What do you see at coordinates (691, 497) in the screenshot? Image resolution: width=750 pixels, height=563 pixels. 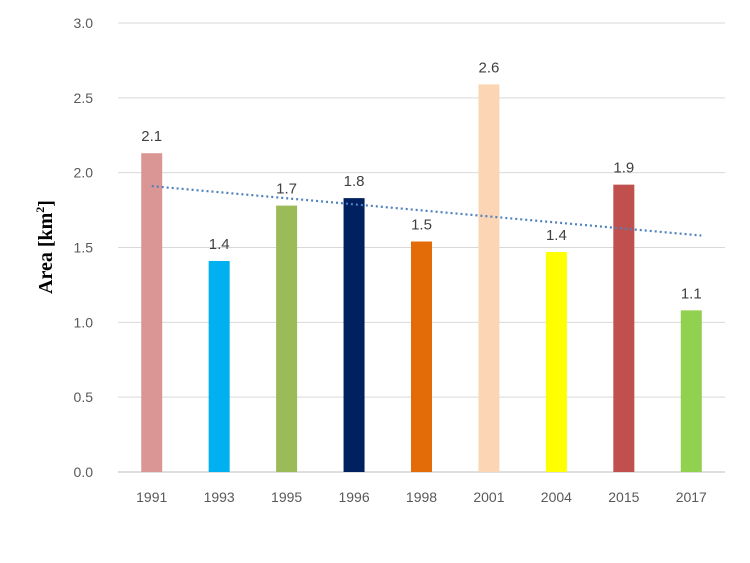 I see `x-tick-label: 2017` at bounding box center [691, 497].